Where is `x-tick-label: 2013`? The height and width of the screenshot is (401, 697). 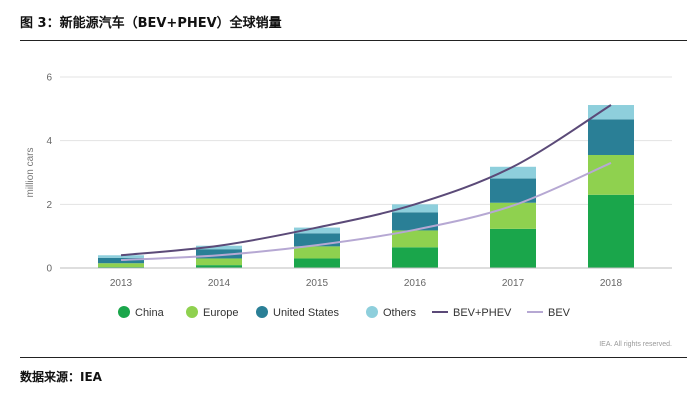 x-tick-label: 2013 is located at coordinates (121, 283).